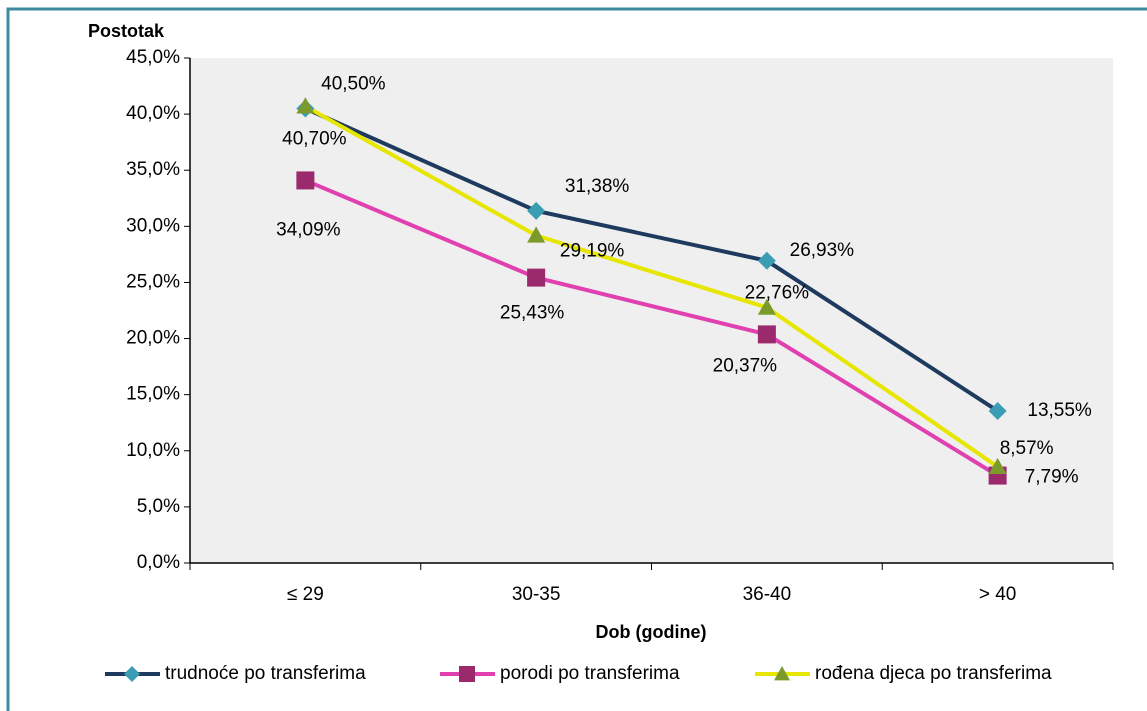 This screenshot has height=711, width=1147. Describe the element at coordinates (651, 632) in the screenshot. I see `x-axis-label: Dob (godine)` at that location.